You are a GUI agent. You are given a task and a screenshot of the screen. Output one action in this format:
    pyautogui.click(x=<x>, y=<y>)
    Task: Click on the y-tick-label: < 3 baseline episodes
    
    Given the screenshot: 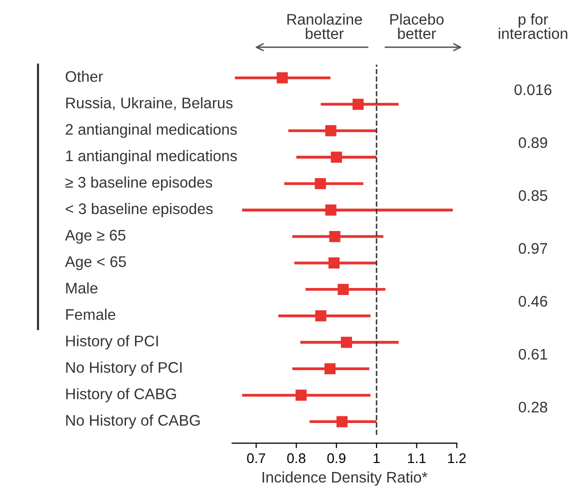 What is the action you would take?
    pyautogui.click(x=139, y=210)
    